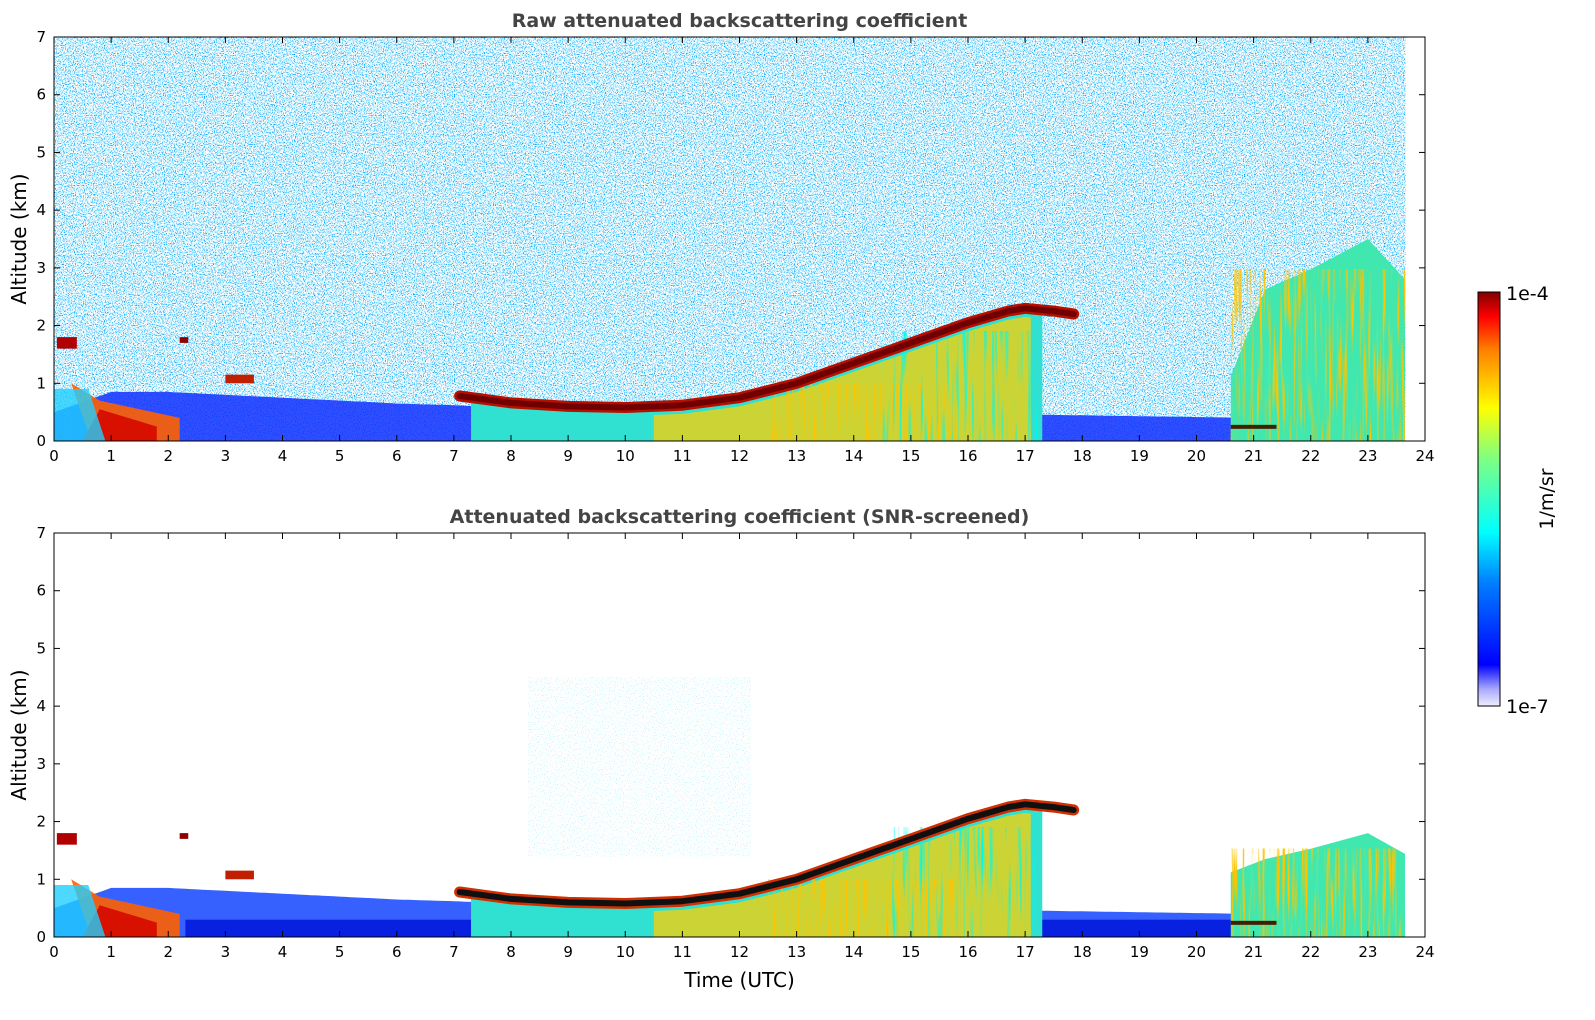  Describe the element at coordinates (1489, 499) in the screenshot. I see `colorbar-gradient` at that location.